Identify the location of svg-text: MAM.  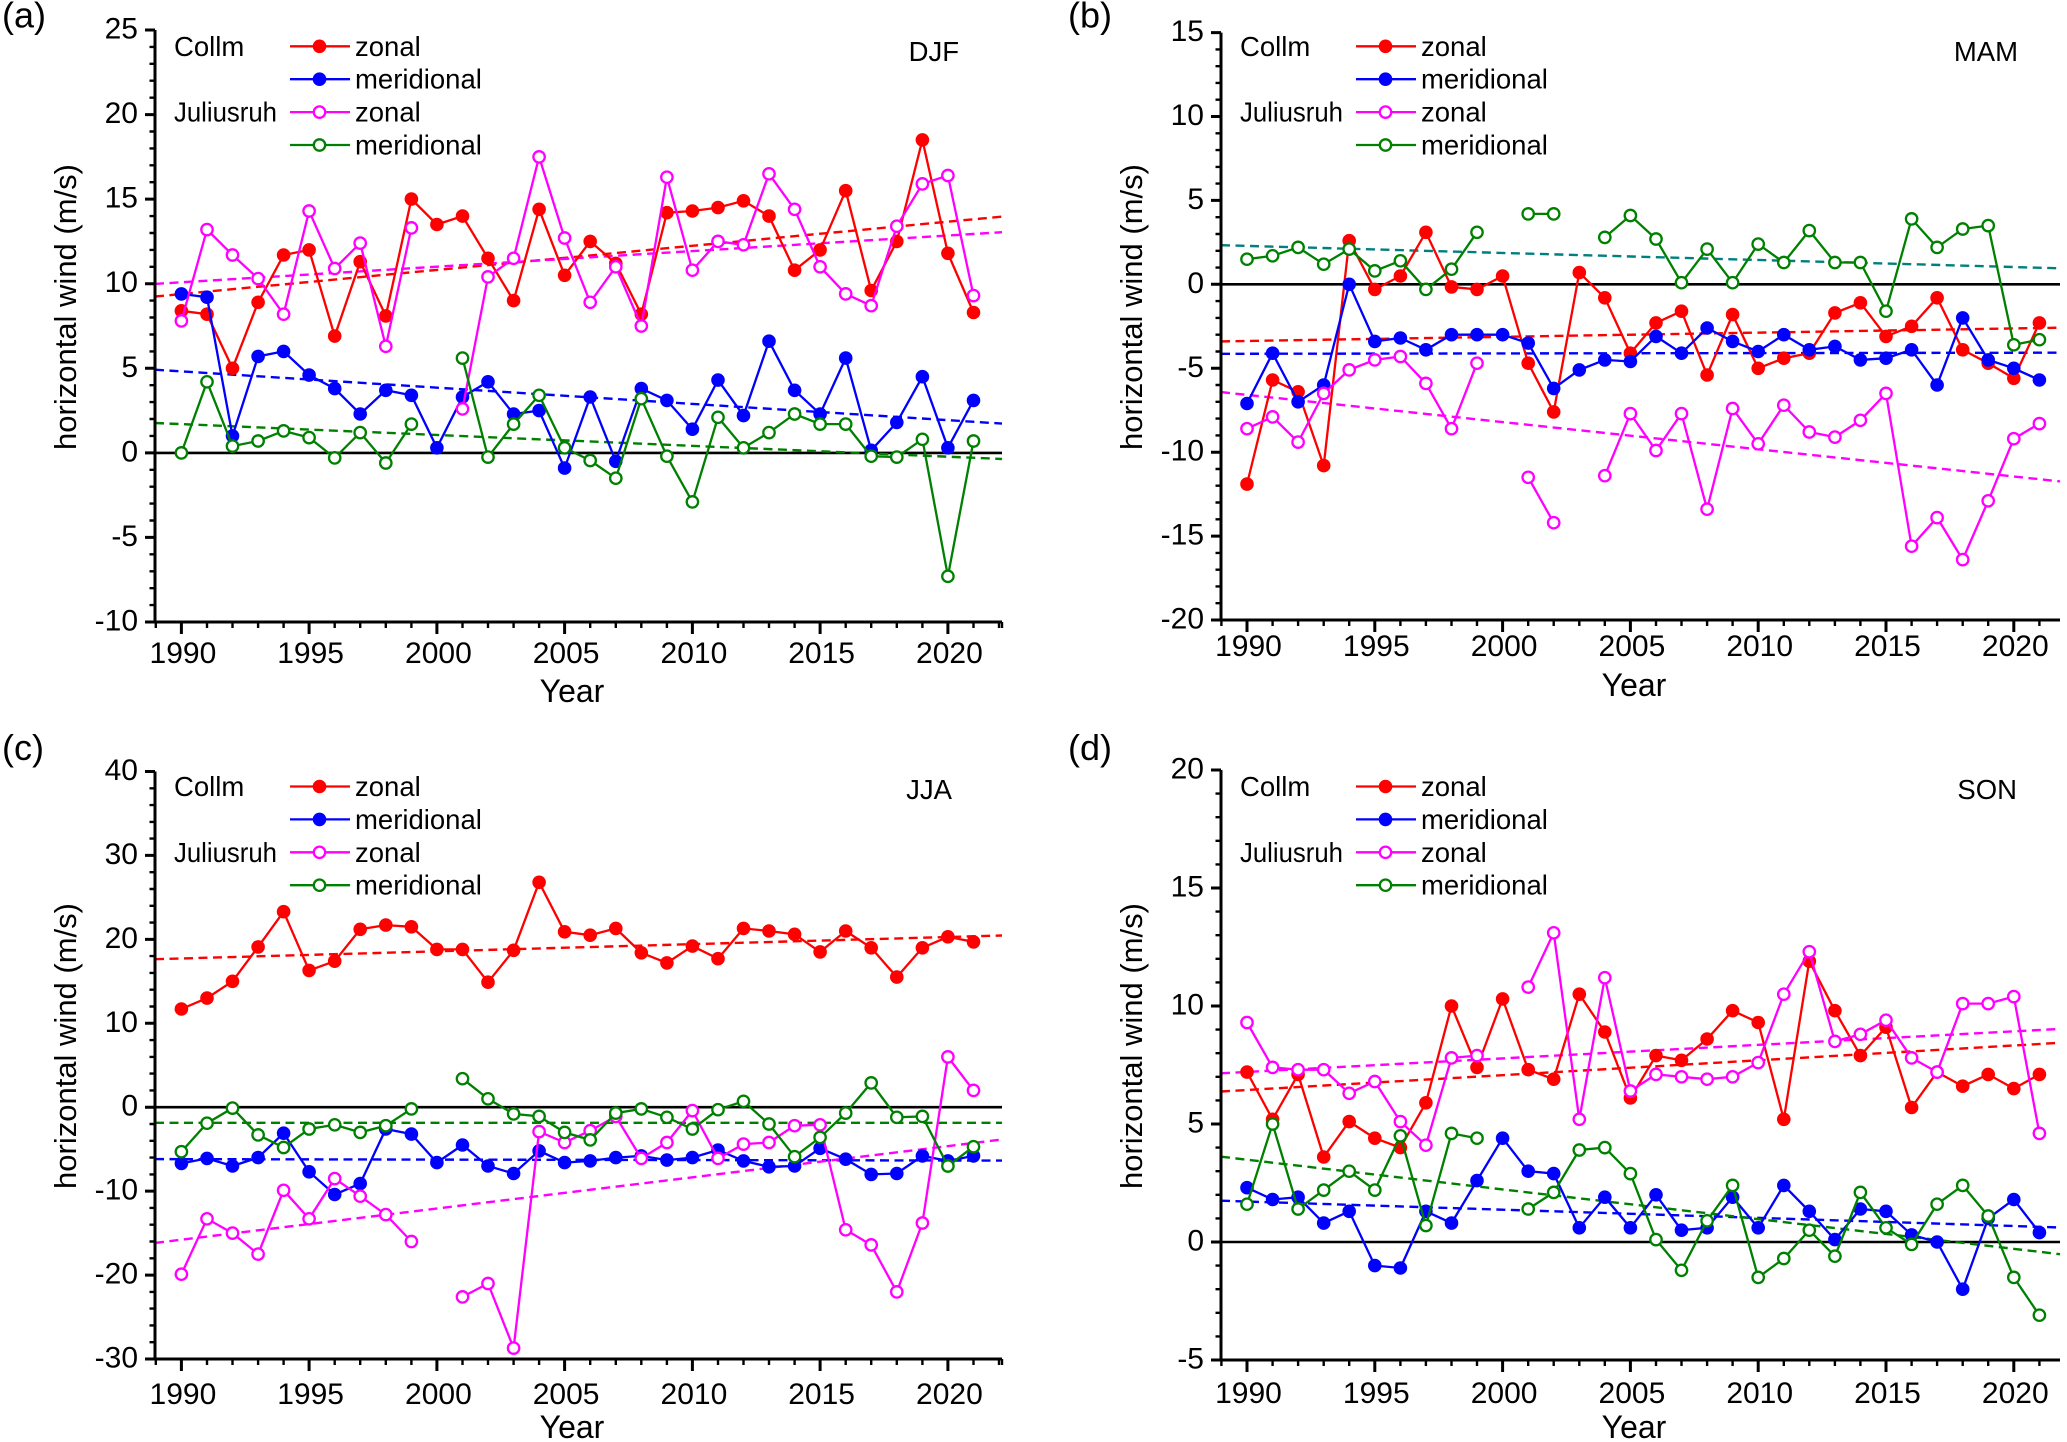
(1986, 51).